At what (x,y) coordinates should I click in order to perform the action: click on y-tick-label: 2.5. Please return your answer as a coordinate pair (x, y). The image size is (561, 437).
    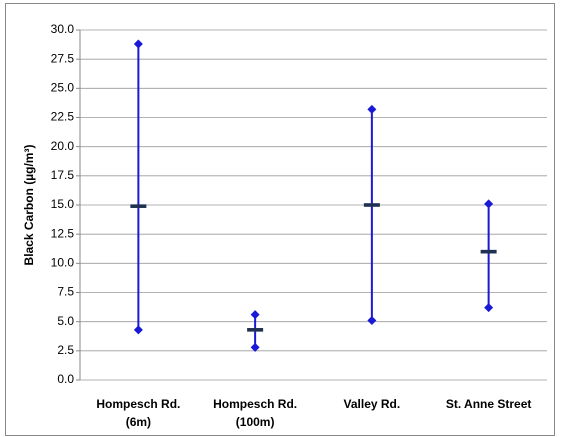
    Looking at the image, I should click on (65, 350).